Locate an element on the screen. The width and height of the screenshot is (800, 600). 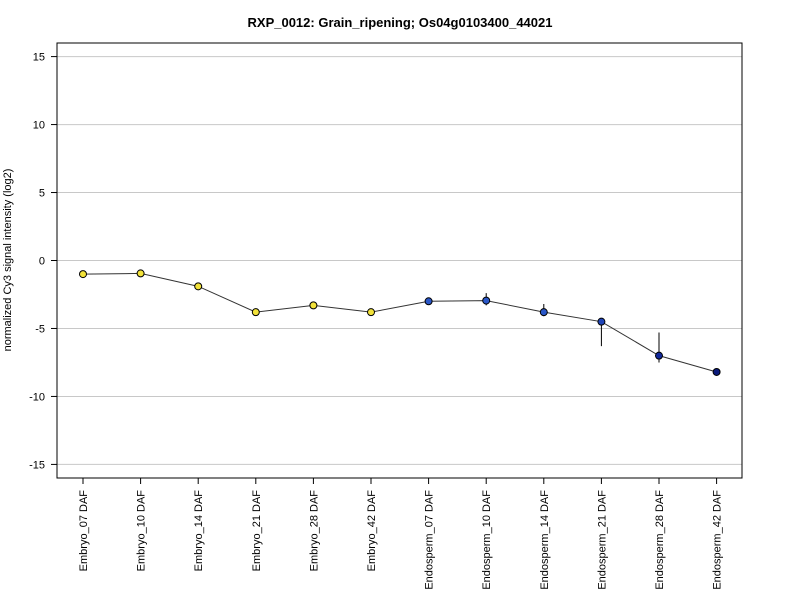
x-tick-label: Embryo_28 DAF is located at coordinates (314, 531).